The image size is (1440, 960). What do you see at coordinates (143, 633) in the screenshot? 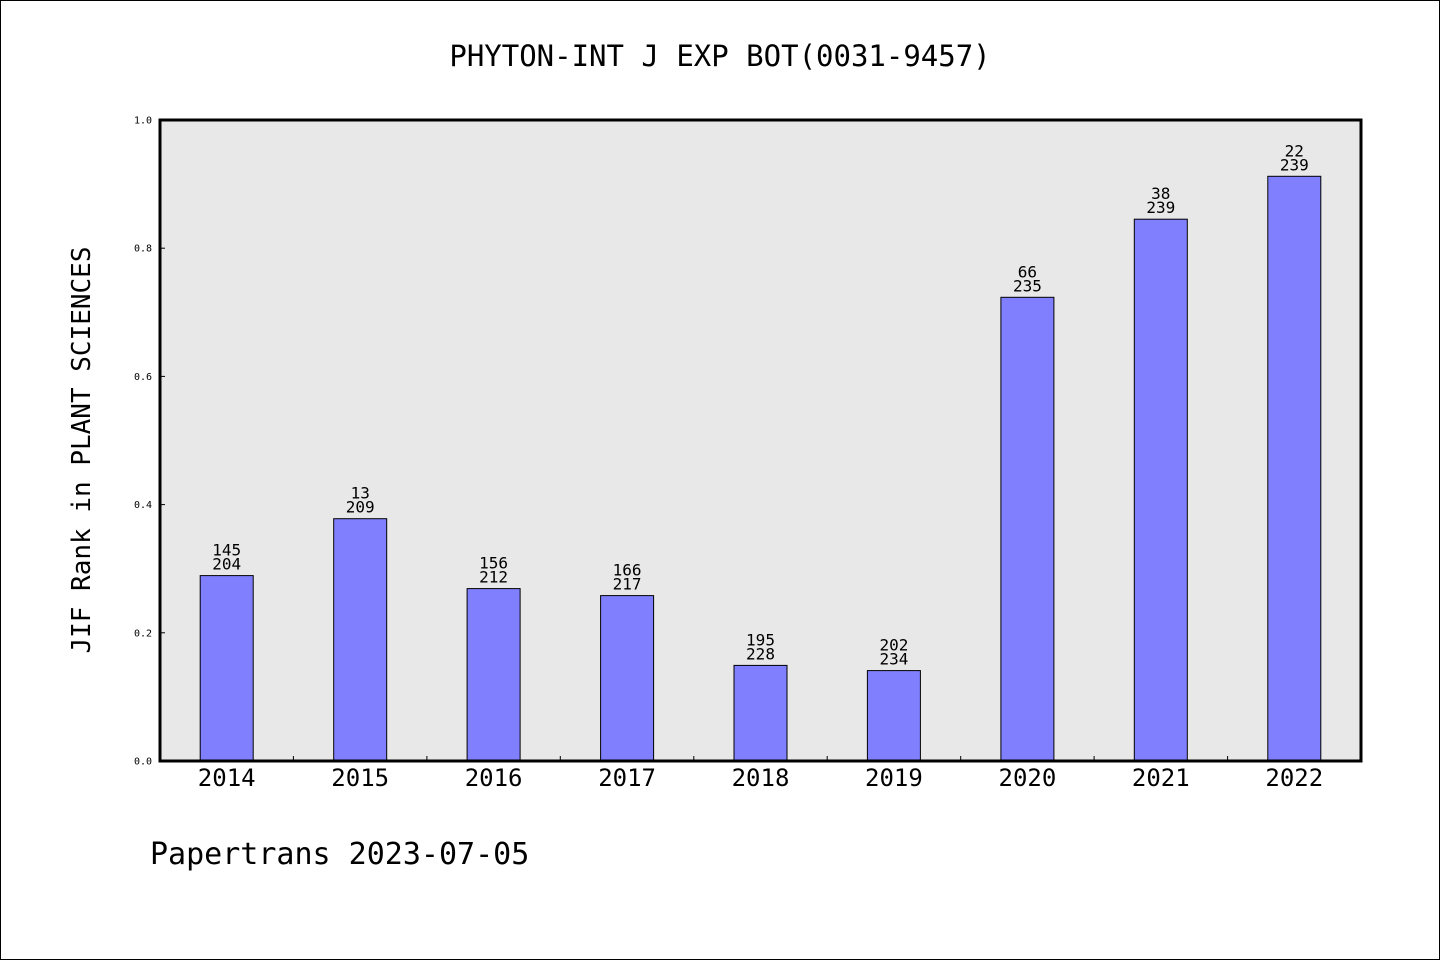
I see `y-tick-label: 0.2` at bounding box center [143, 633].